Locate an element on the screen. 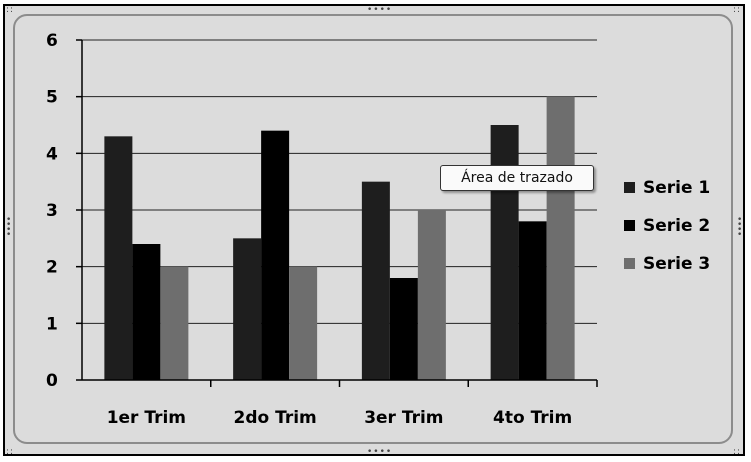 The height and width of the screenshot is (462, 751). y-tick-label: 0 is located at coordinates (52, 381).